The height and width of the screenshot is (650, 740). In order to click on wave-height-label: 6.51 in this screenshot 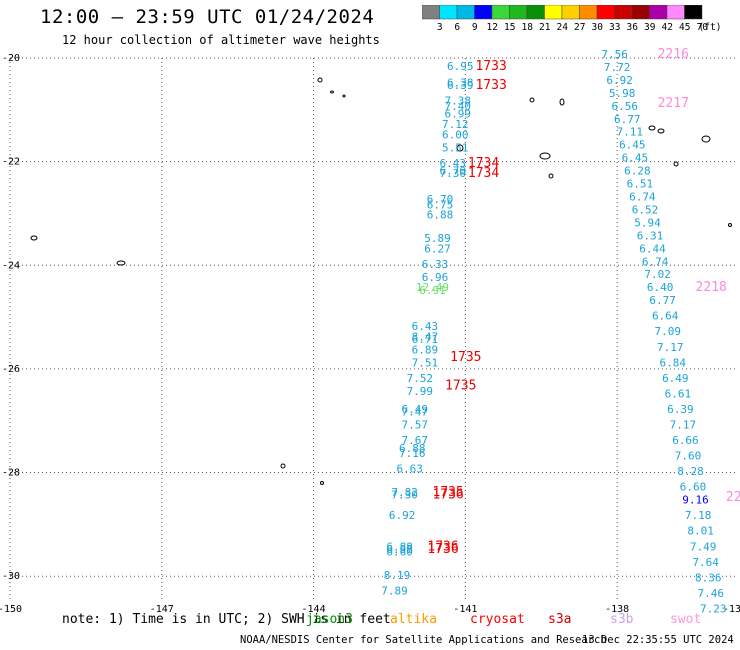, I will do `click(640, 184)`.